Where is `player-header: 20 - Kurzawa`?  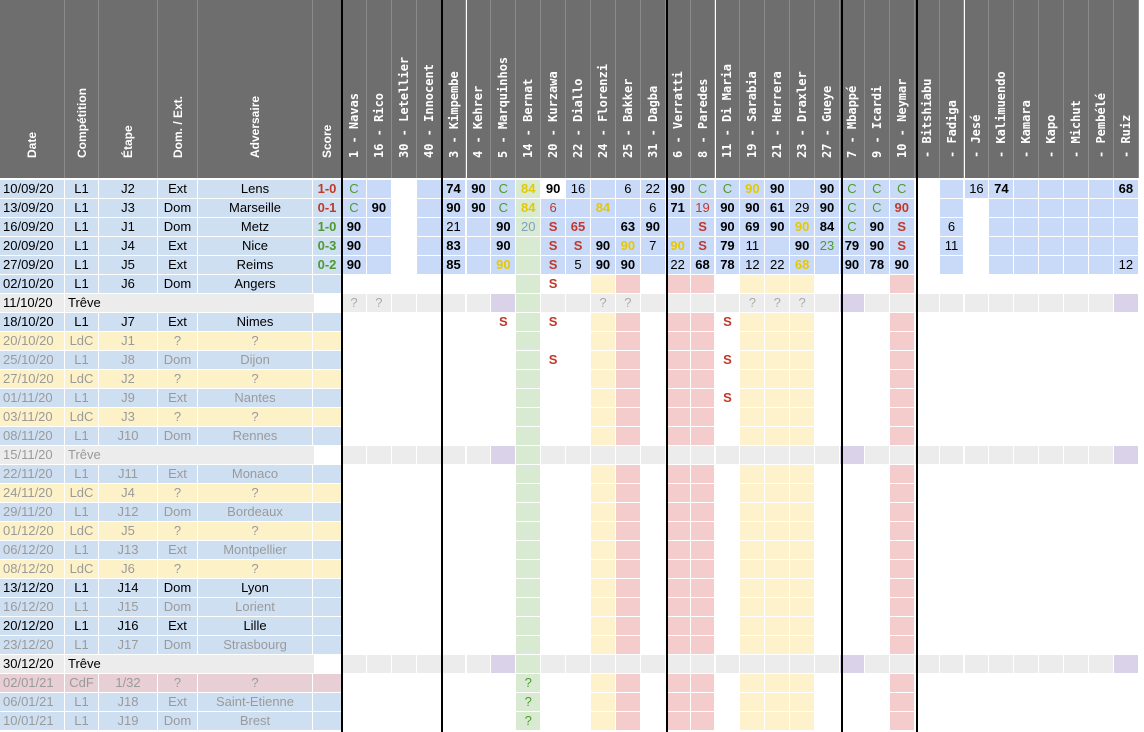
player-header: 20 - Kurzawa is located at coordinates (554, 89).